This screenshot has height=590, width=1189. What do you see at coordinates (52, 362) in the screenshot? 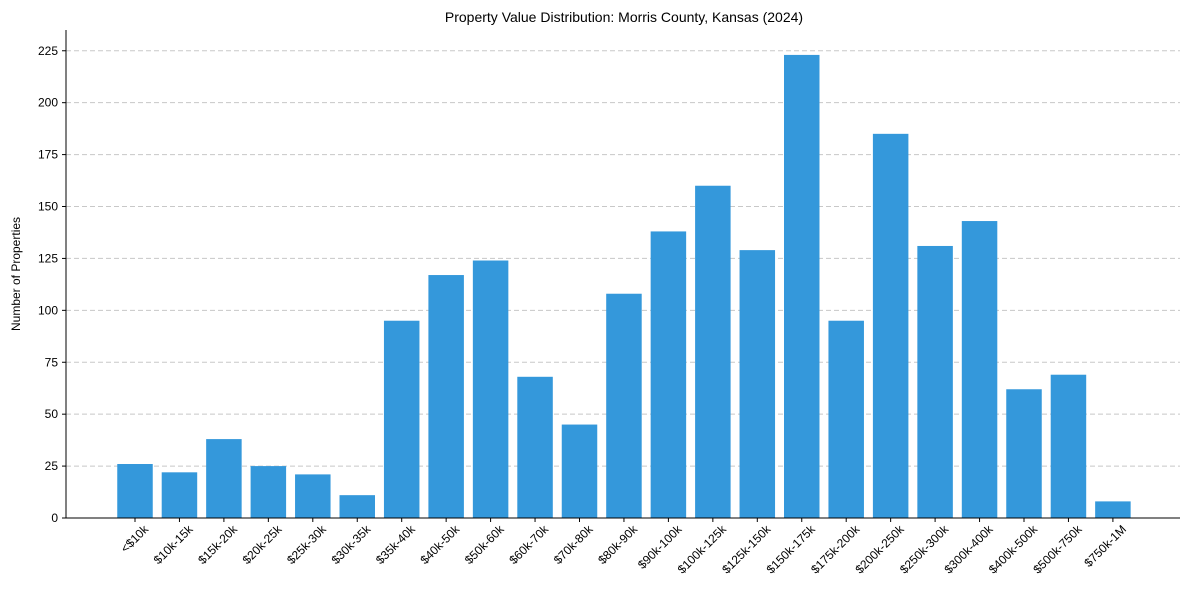
I see `y-tick-label: 75` at bounding box center [52, 362].